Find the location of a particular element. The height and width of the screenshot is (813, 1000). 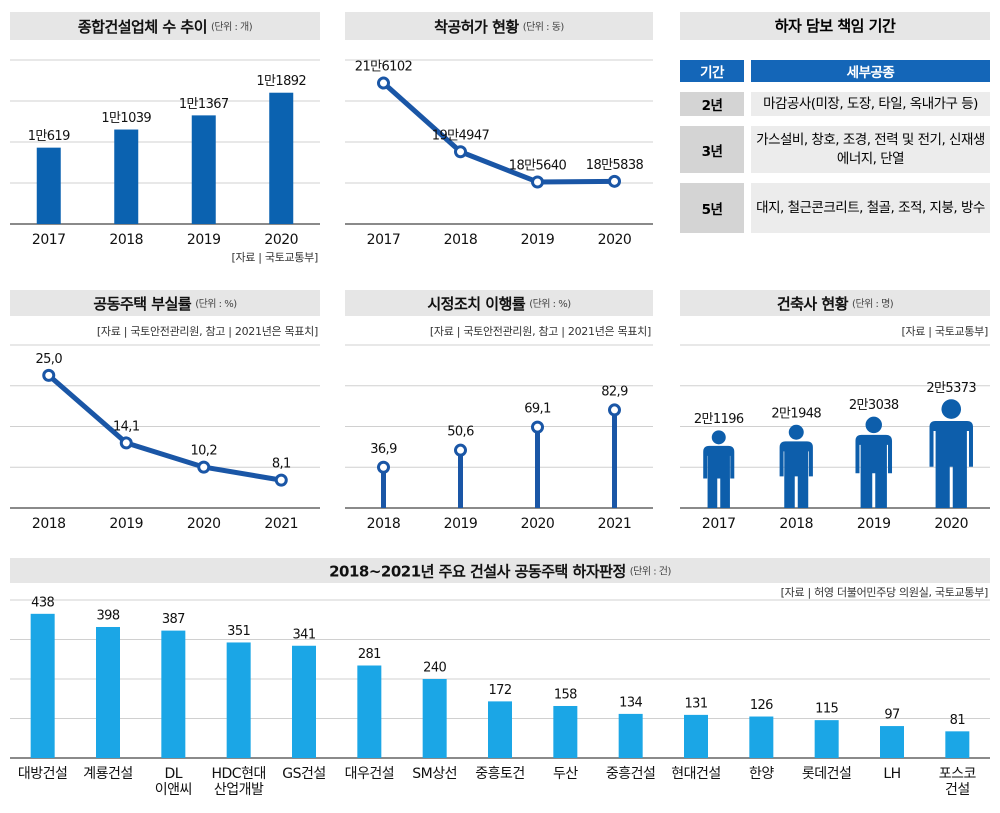

value-label: 341 is located at coordinates (303, 634).